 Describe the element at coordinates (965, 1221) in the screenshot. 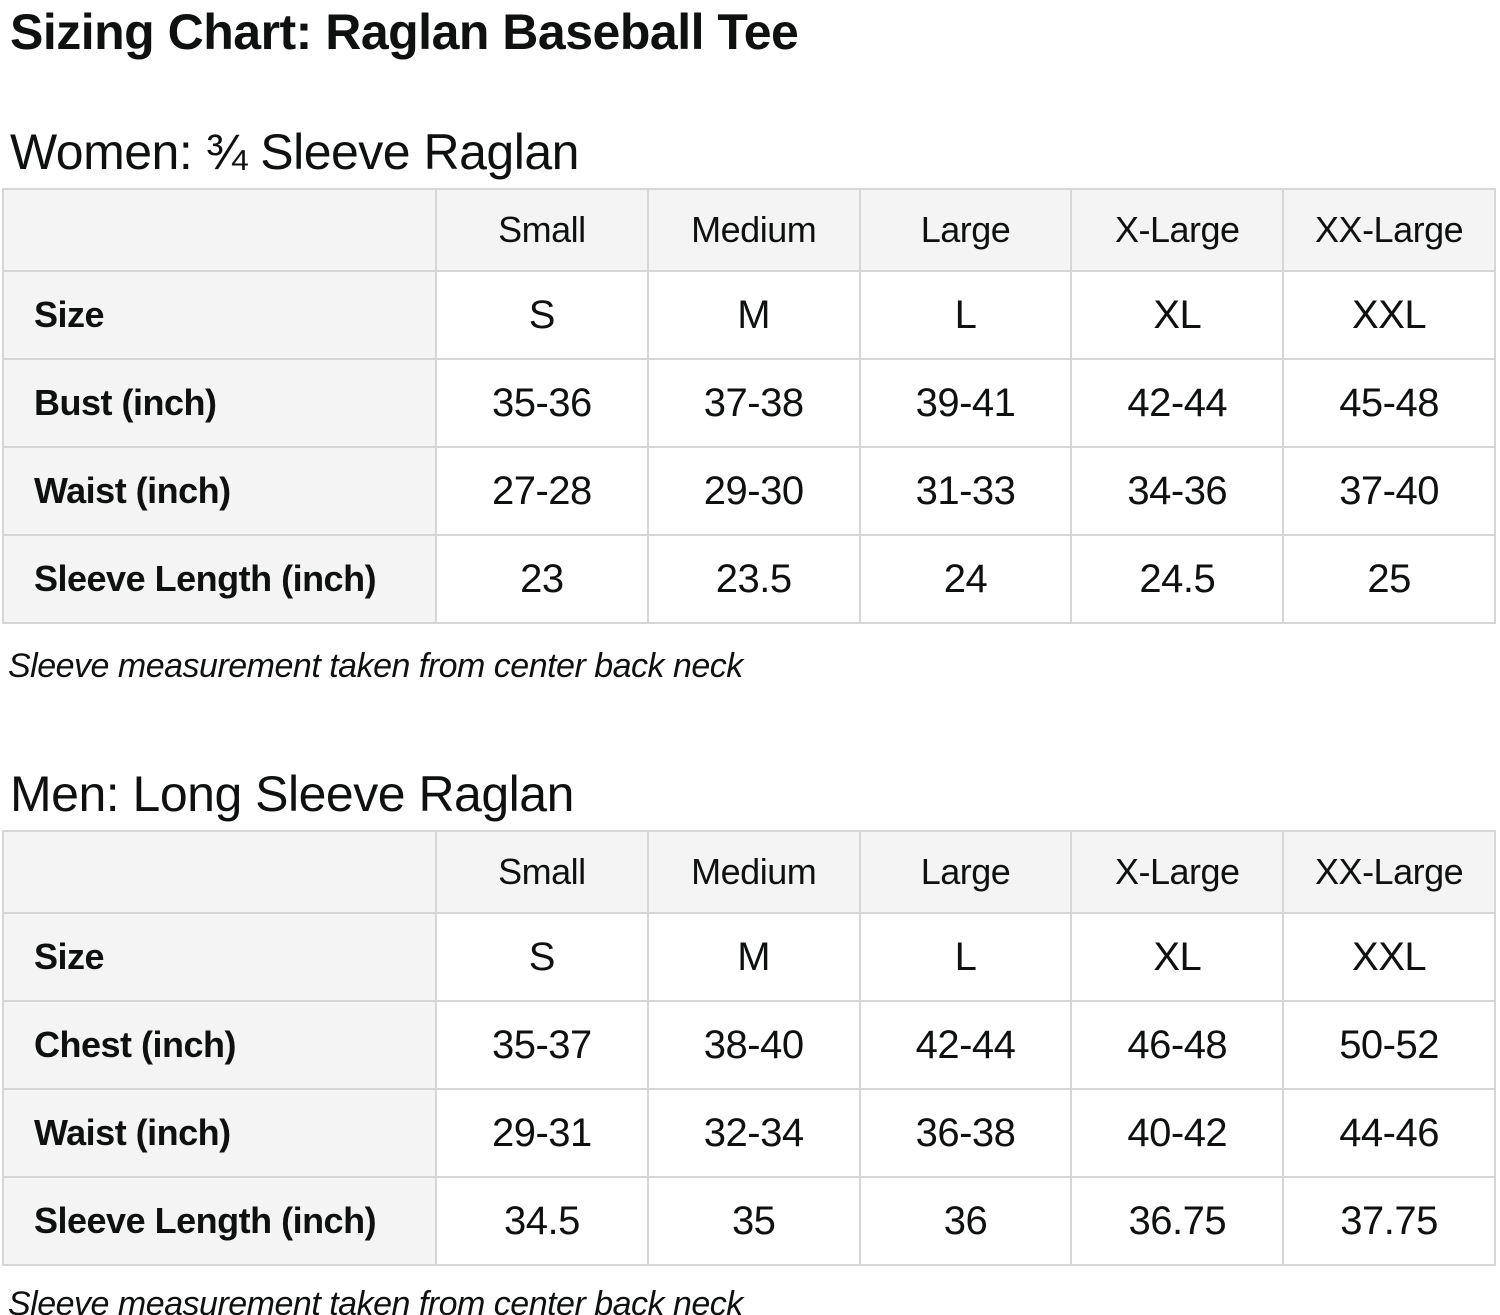

I see `value-cell: 36` at that location.